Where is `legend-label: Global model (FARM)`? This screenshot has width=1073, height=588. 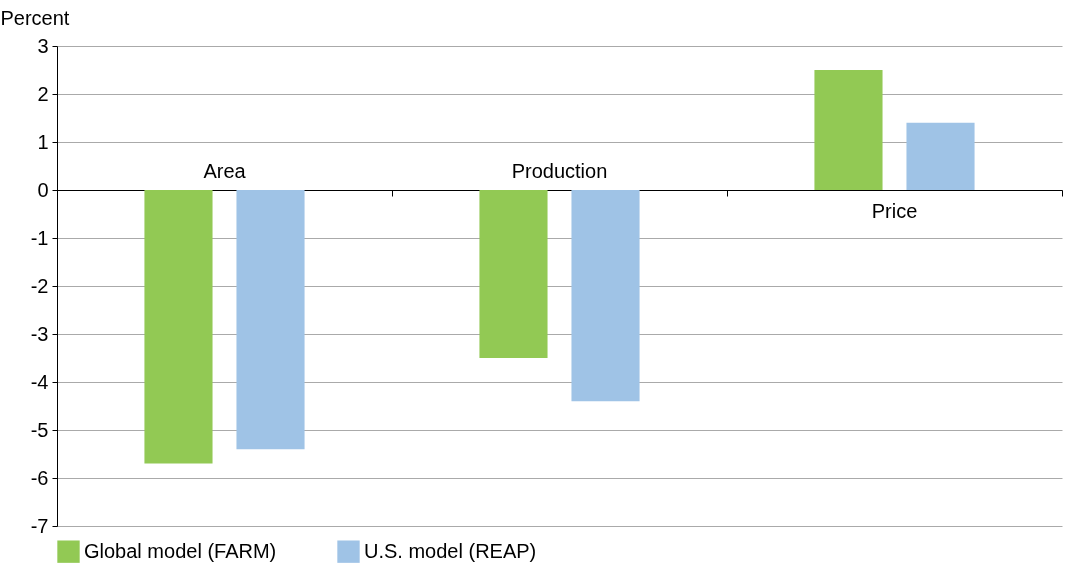
legend-label: Global model (FARM) is located at coordinates (180, 550).